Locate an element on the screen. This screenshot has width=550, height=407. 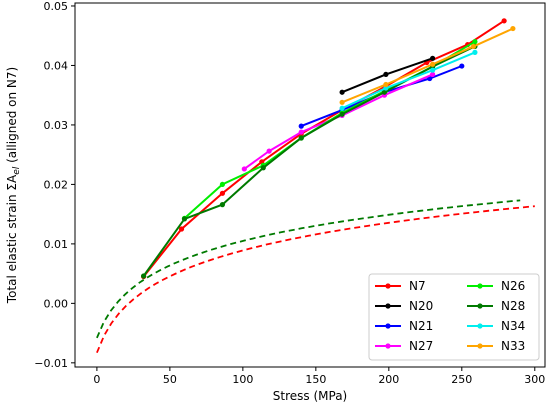
y-tick-label: 0.01 is located at coordinates (56, 244).